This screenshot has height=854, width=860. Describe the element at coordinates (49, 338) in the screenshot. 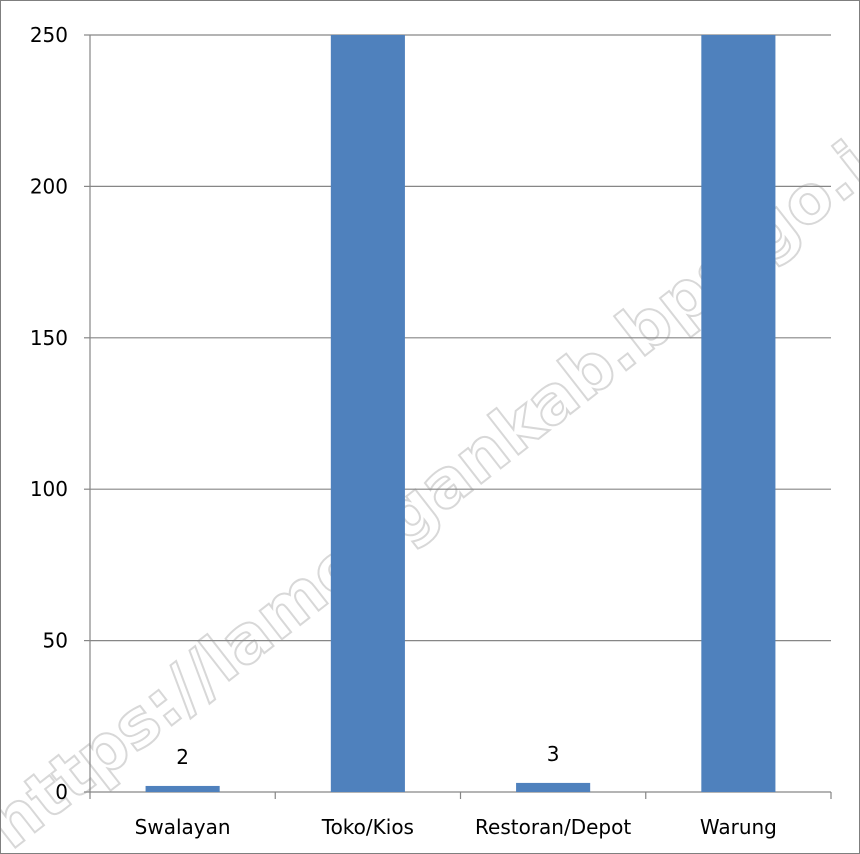

I see `y-tick-label: 150` at that location.